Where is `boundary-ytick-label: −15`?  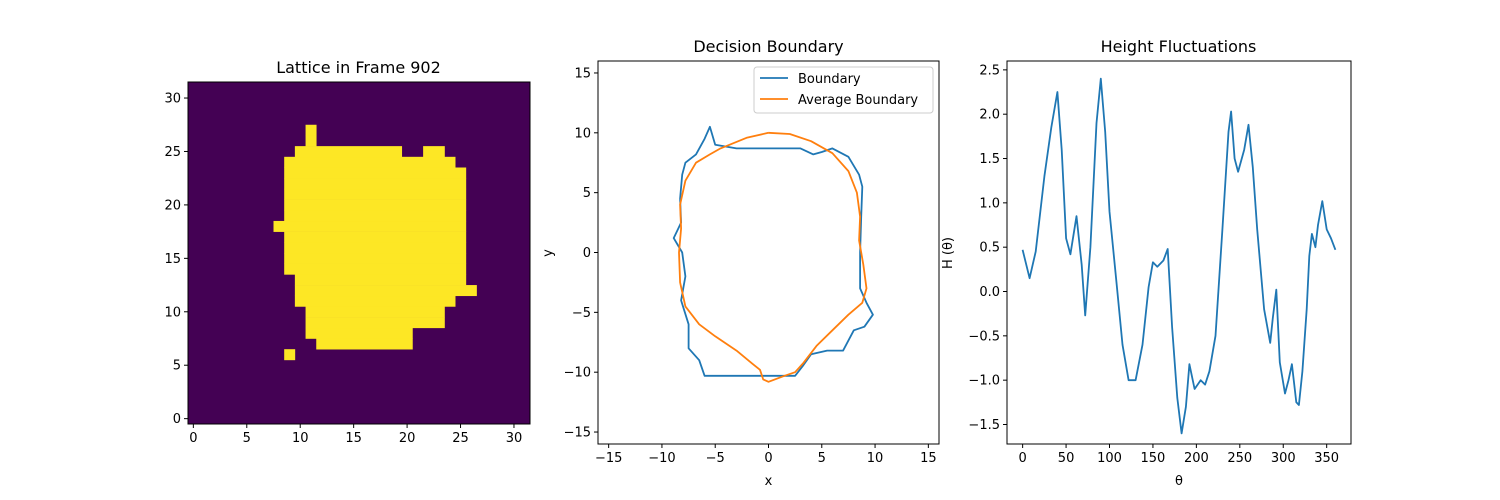
boundary-ytick-label: −15 is located at coordinates (577, 433).